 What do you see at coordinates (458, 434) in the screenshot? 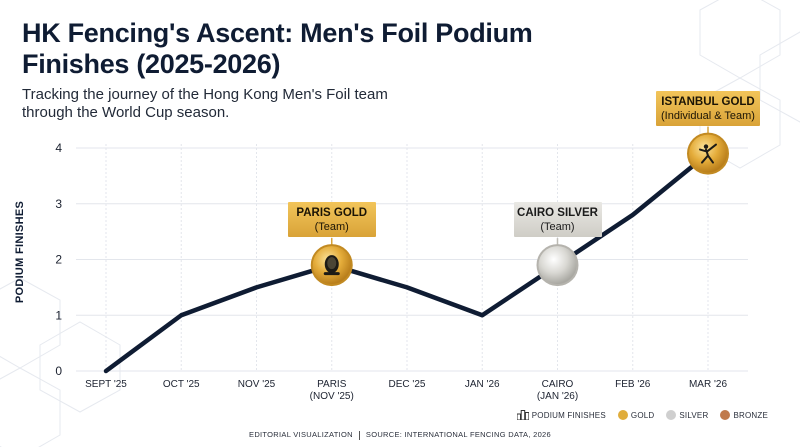
I see `footer-source: SOURCE: INTERNATIONAL FENCING DATA, 2026` at bounding box center [458, 434].